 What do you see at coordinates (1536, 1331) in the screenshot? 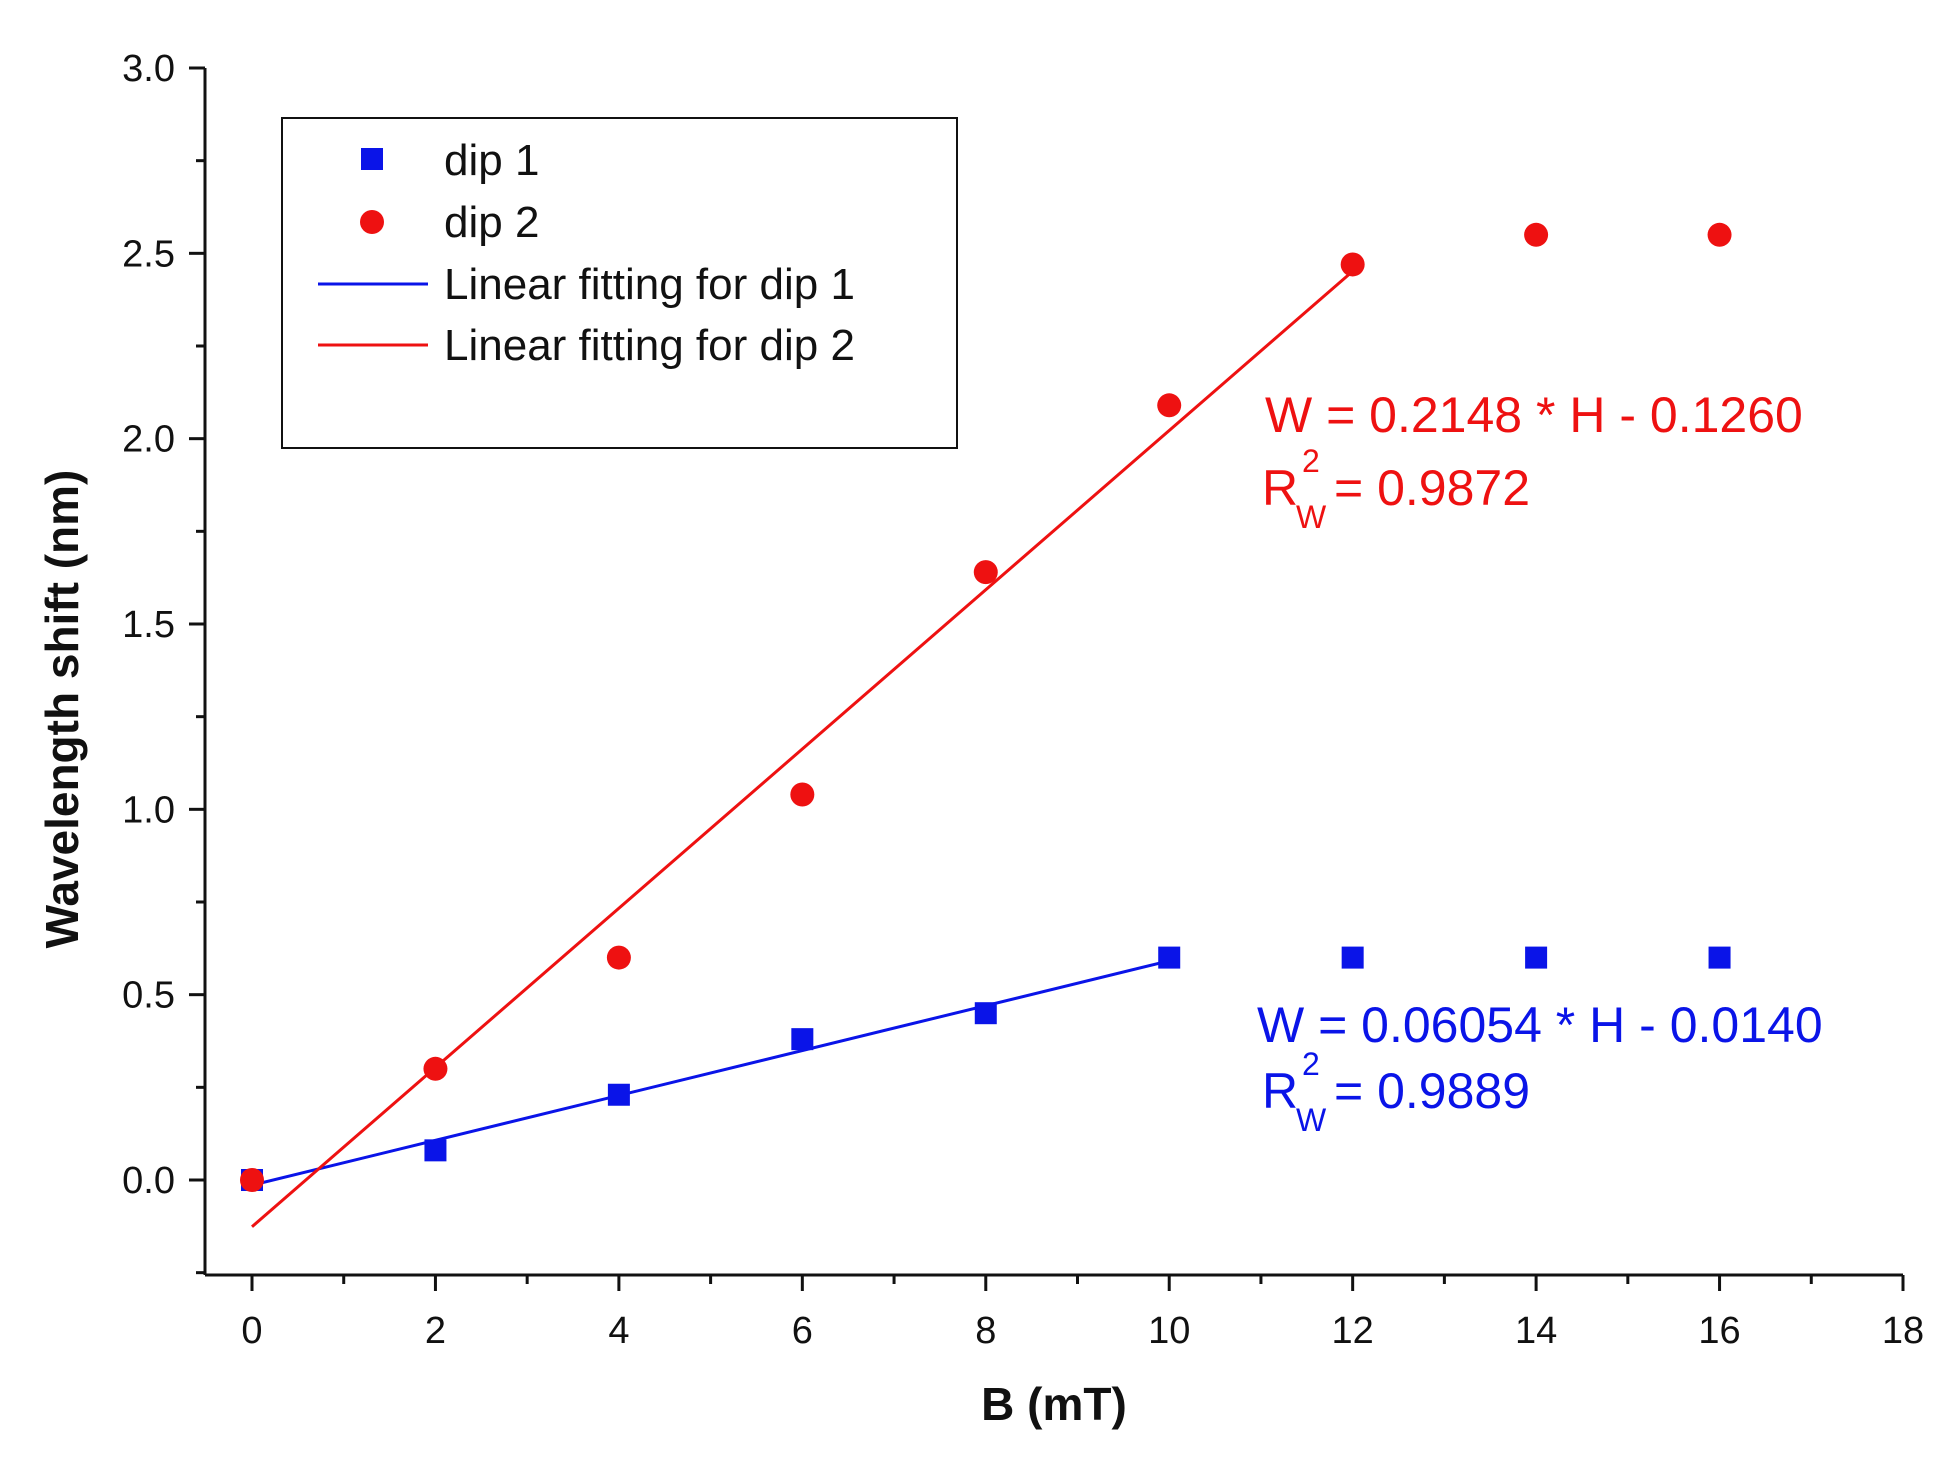
I see `x-tick-label-14: 14` at bounding box center [1536, 1331].